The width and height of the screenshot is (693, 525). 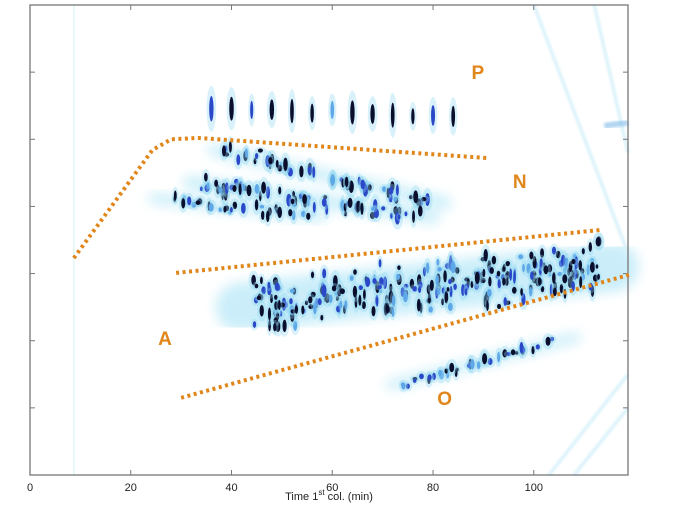 What do you see at coordinates (30, 488) in the screenshot?
I see `x-tick-label: 0` at bounding box center [30, 488].